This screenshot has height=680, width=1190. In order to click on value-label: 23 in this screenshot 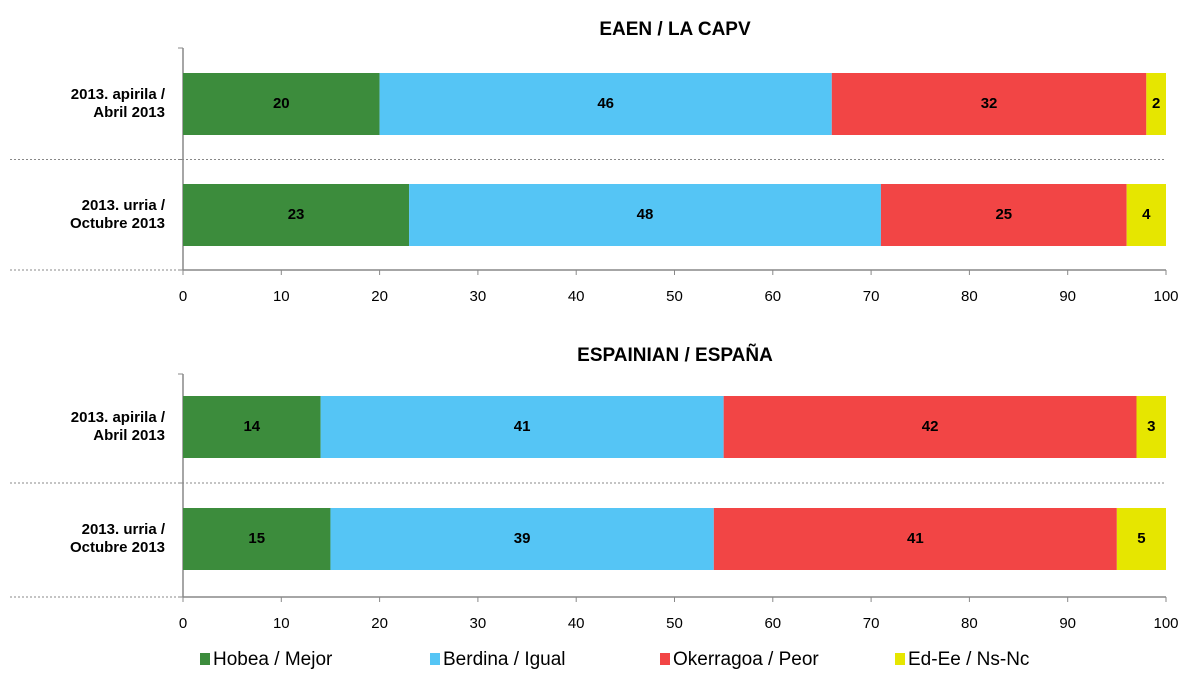, I will do `click(296, 214)`.